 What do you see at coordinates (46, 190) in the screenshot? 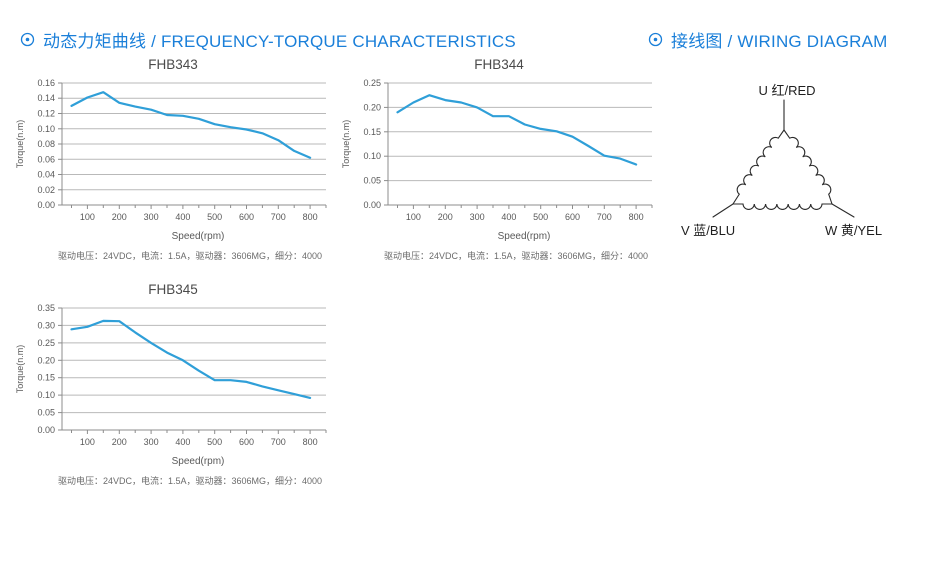
I see `svg-text: 0.02` at bounding box center [46, 190].